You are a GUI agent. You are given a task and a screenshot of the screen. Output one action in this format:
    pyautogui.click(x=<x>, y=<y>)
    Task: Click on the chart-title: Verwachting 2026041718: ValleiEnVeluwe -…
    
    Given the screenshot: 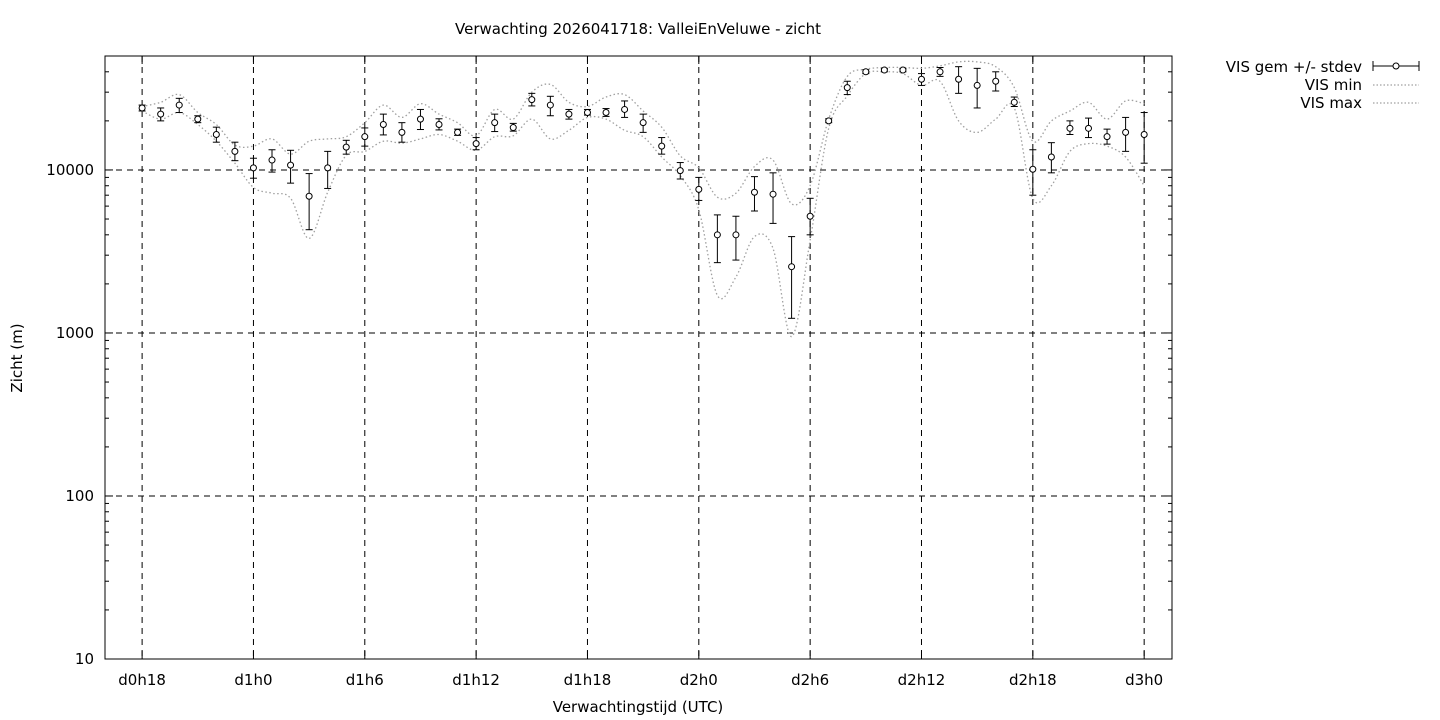 What is the action you would take?
    pyautogui.click(x=638, y=29)
    